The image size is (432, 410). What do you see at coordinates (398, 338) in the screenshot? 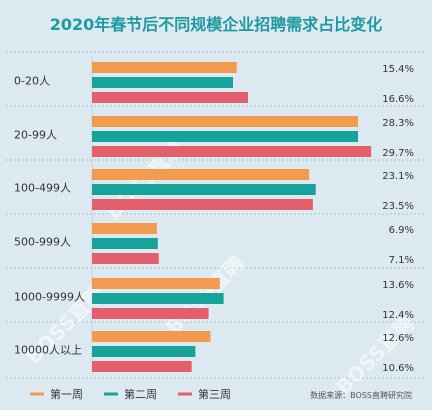
I see `value-label: 12.6%` at bounding box center [398, 338].